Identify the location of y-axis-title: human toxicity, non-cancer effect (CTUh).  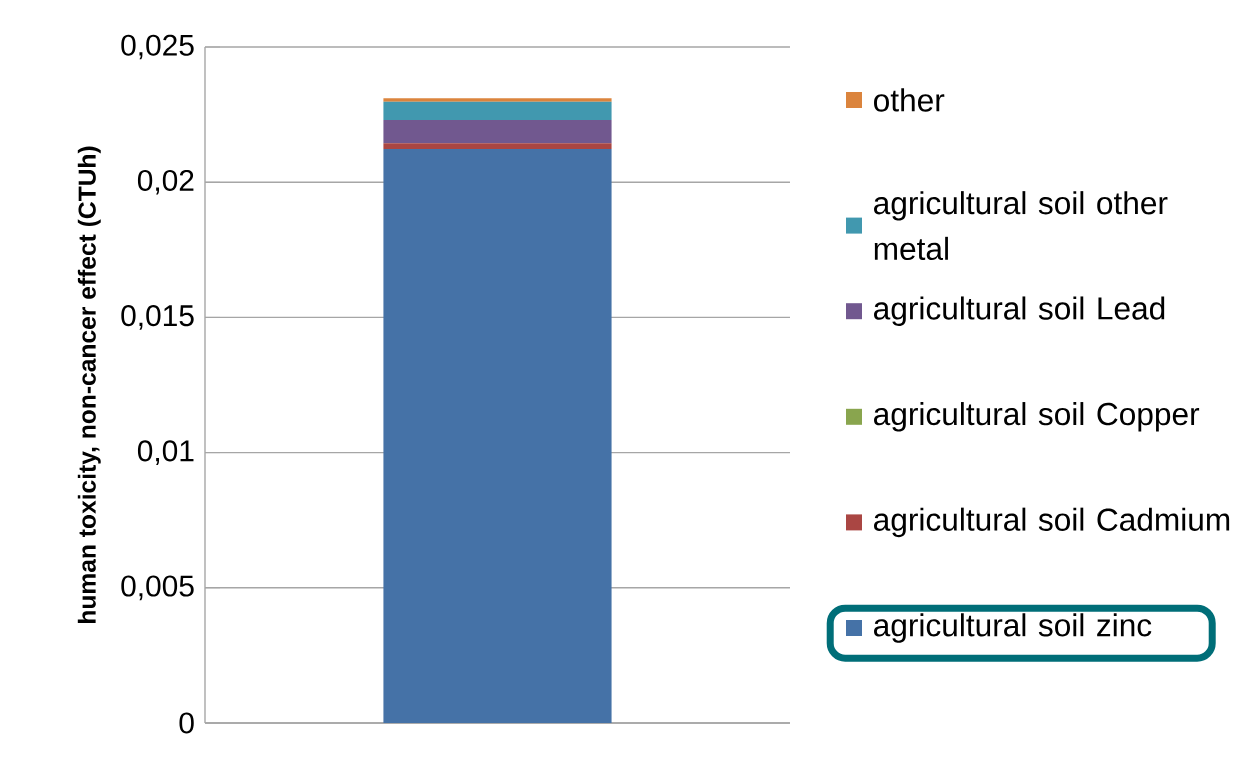
(89, 384).